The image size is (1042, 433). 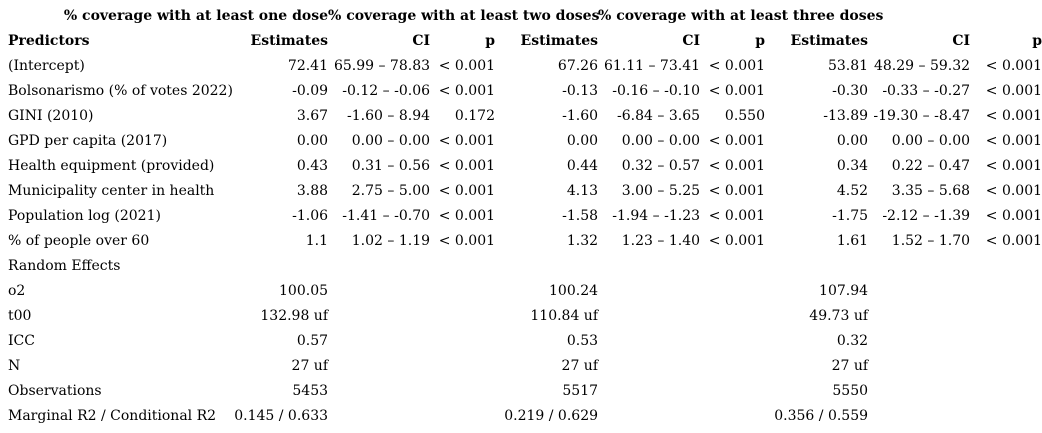 What do you see at coordinates (389, 116) in the screenshot?
I see `ci-value-model-1: -1.60 – 8.94` at bounding box center [389, 116].